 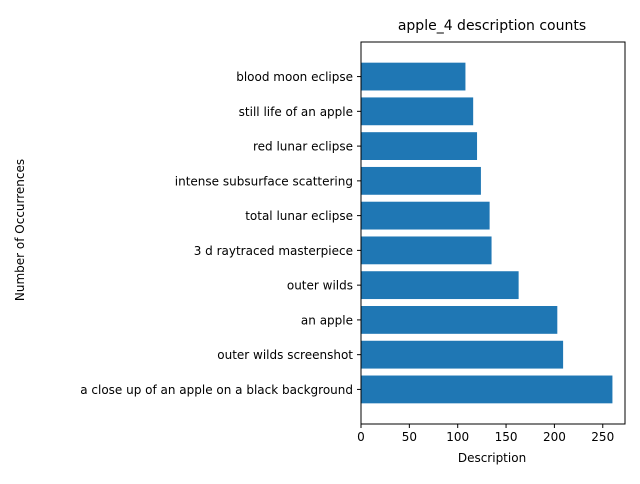 What do you see at coordinates (273, 251) in the screenshot?
I see `y-tick-label: 3 d raytraced masterpiece` at bounding box center [273, 251].